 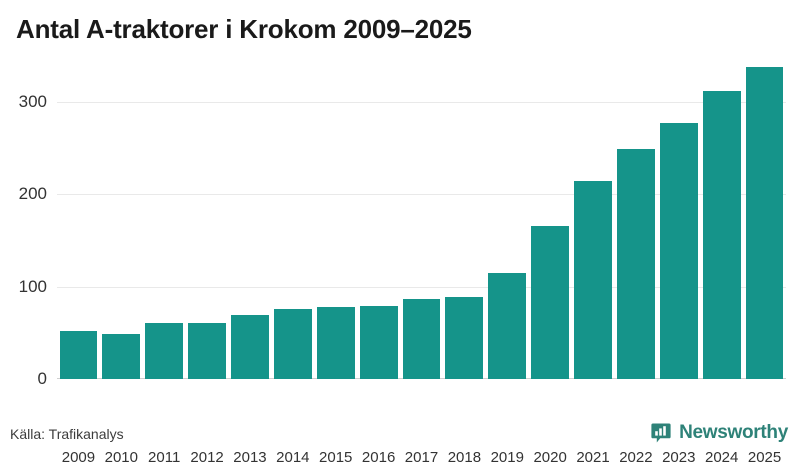 What do you see at coordinates (293, 457) in the screenshot?
I see `x-axis-tick-label: 2014` at bounding box center [293, 457].